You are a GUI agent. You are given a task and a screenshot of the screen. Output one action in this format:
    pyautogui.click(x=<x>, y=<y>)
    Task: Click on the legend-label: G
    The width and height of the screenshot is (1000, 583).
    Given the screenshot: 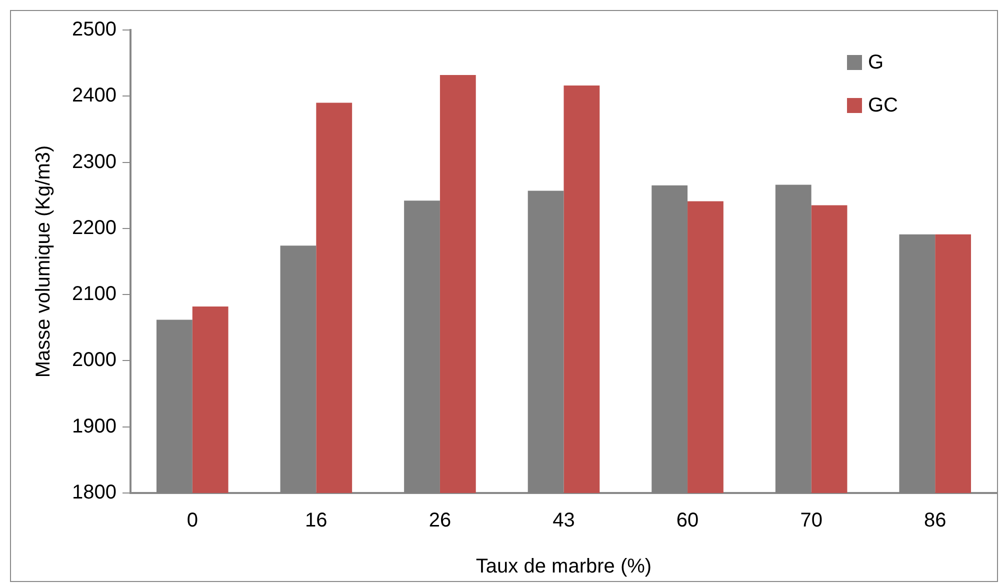 What is the action you would take?
    pyautogui.click(x=876, y=63)
    